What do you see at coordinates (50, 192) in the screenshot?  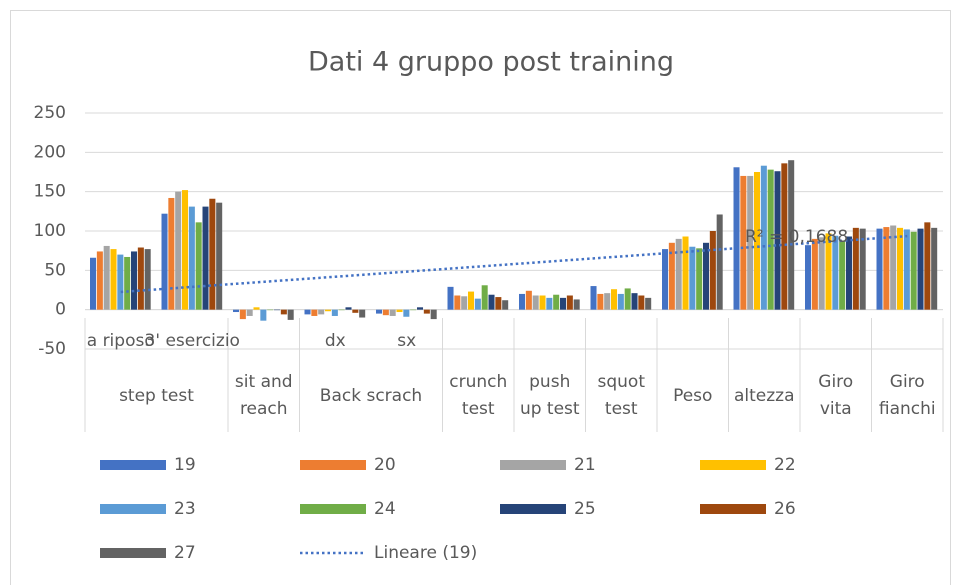 I see `y-tick-label: 150` at bounding box center [50, 192].